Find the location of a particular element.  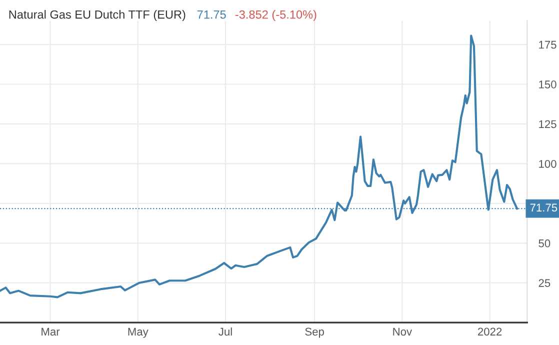

y-tick-label: 100 is located at coordinates (547, 164).